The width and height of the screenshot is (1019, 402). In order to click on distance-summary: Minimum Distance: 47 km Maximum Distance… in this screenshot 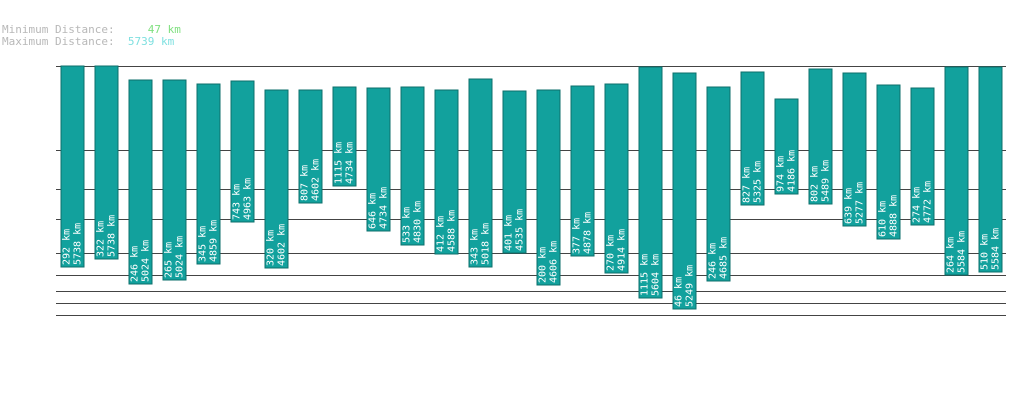, I will do `click(91, 36)`.